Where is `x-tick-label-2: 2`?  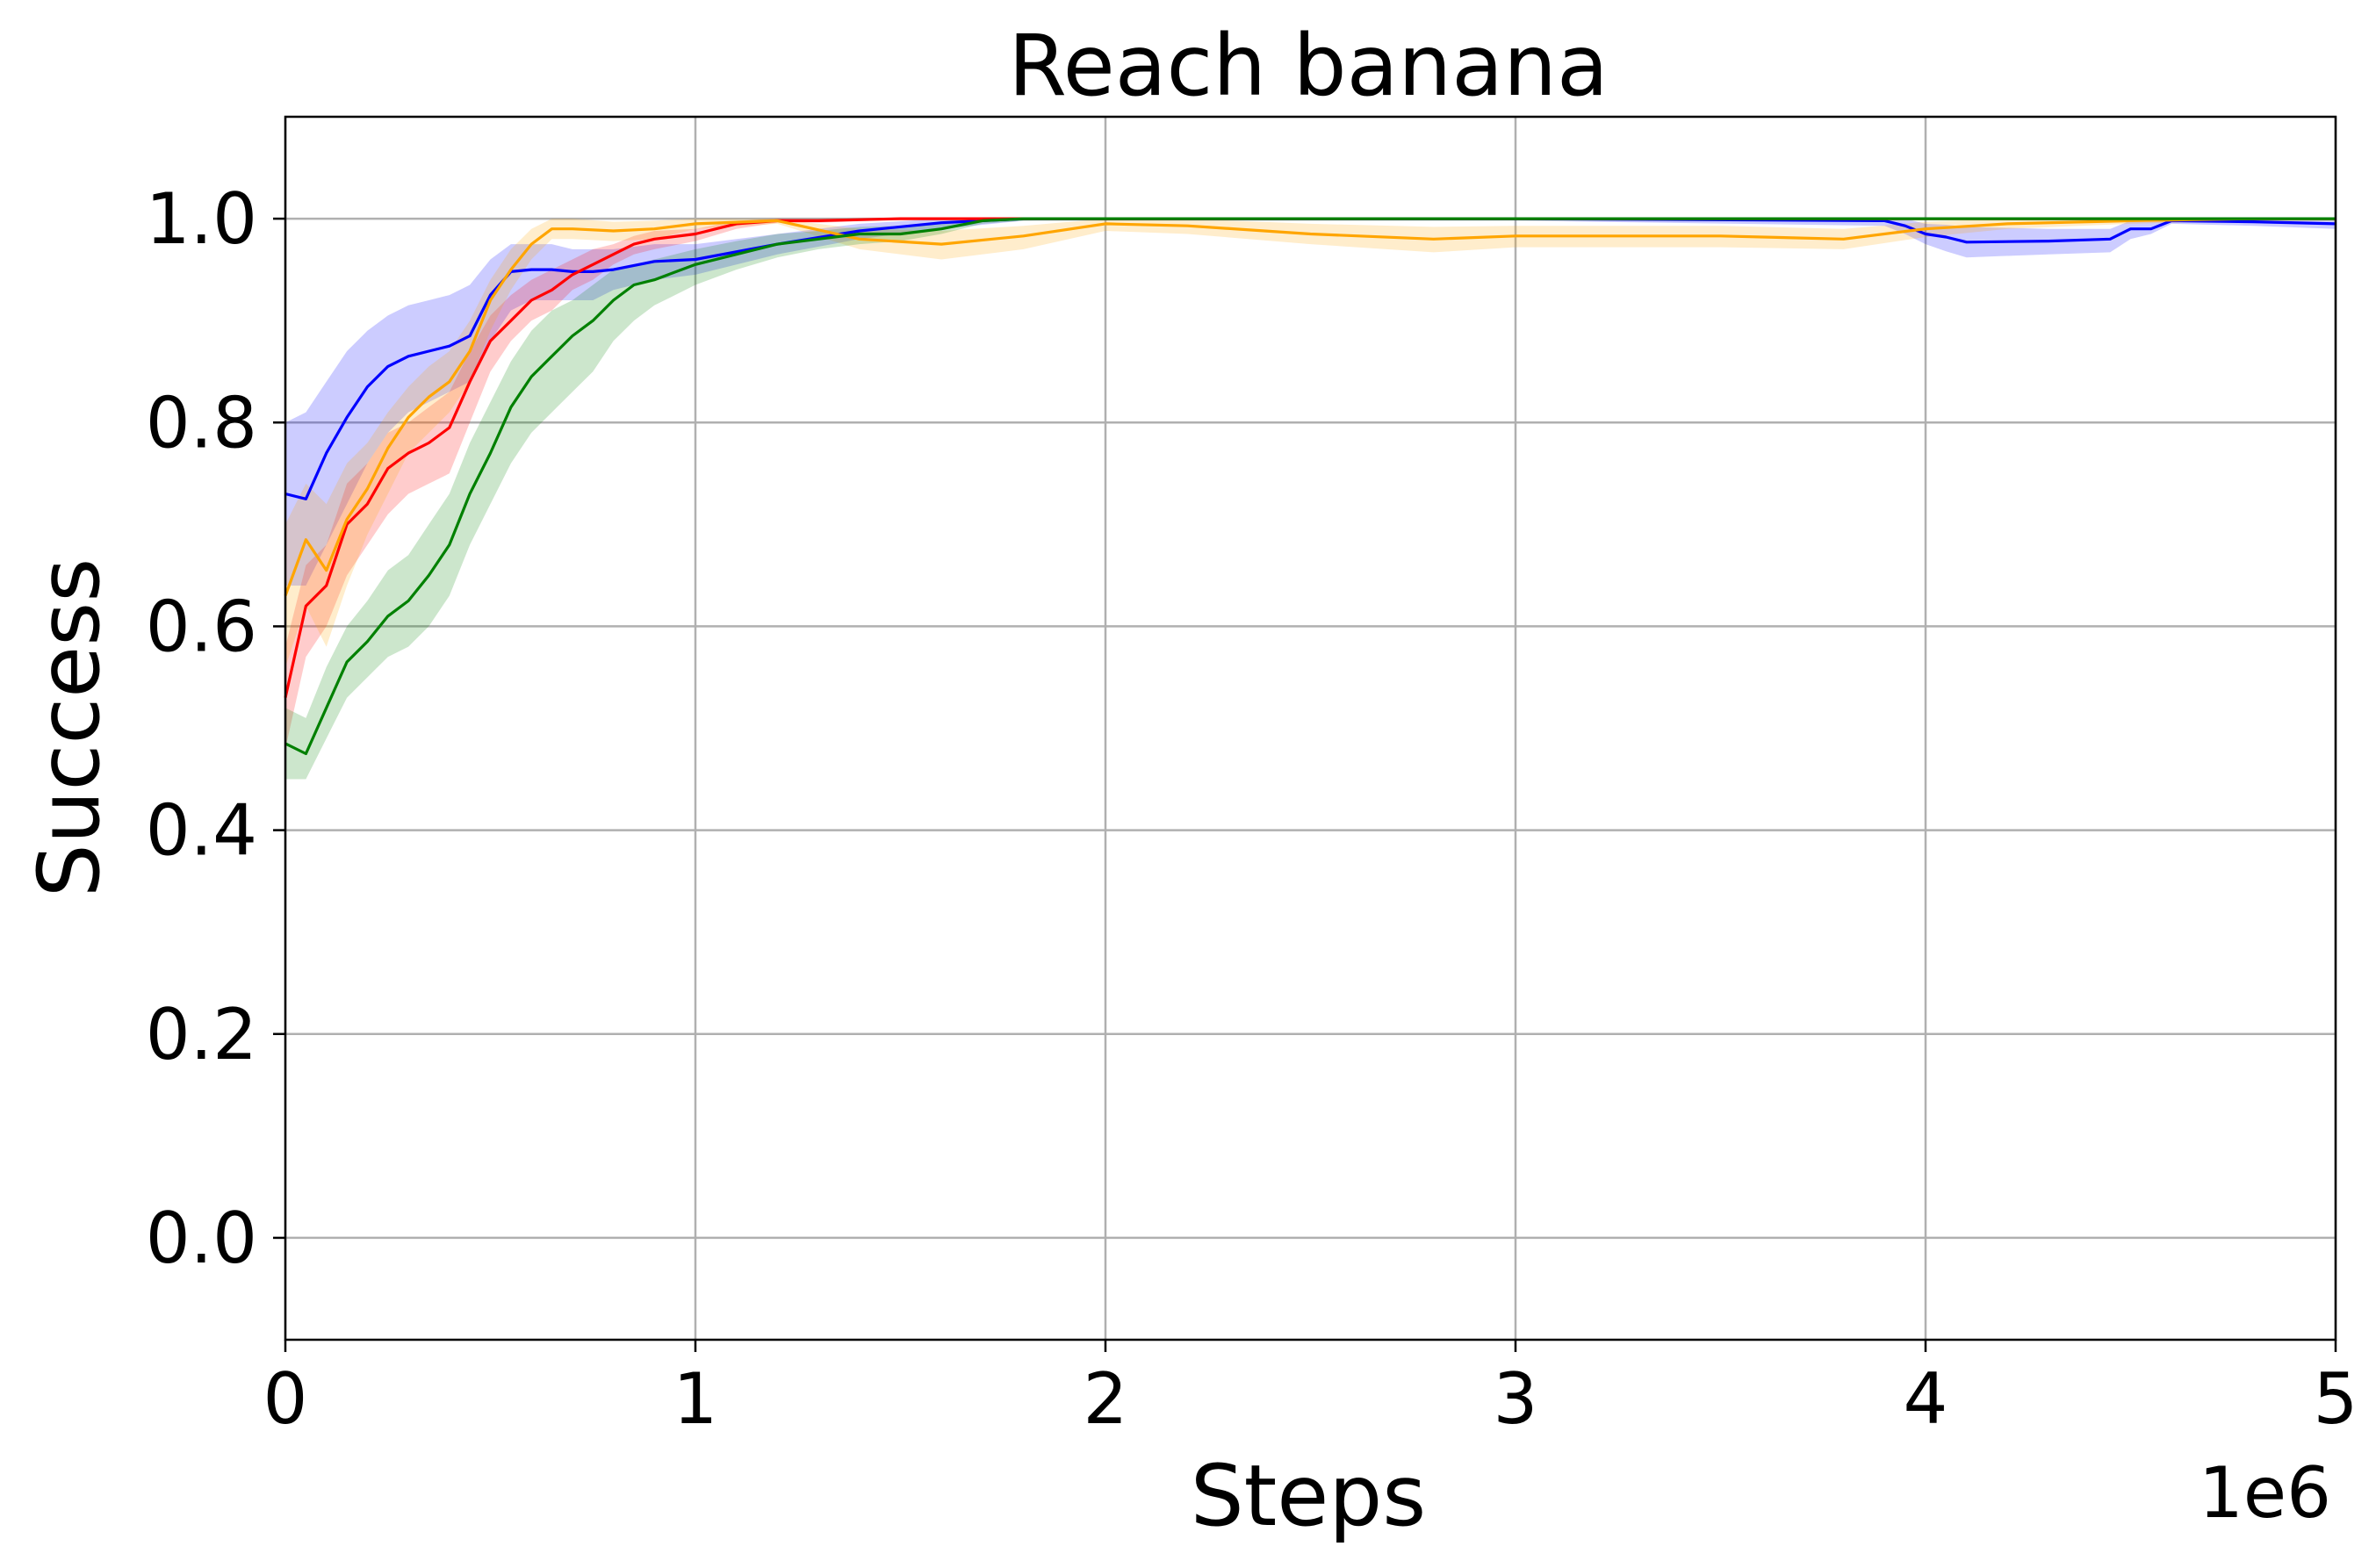
x-tick-label-2: 2 is located at coordinates (1106, 1399).